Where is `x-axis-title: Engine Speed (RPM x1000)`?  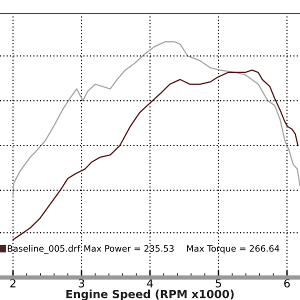 x-axis-title: Engine Speed (RPM x1000) is located at coordinates (150, 295).